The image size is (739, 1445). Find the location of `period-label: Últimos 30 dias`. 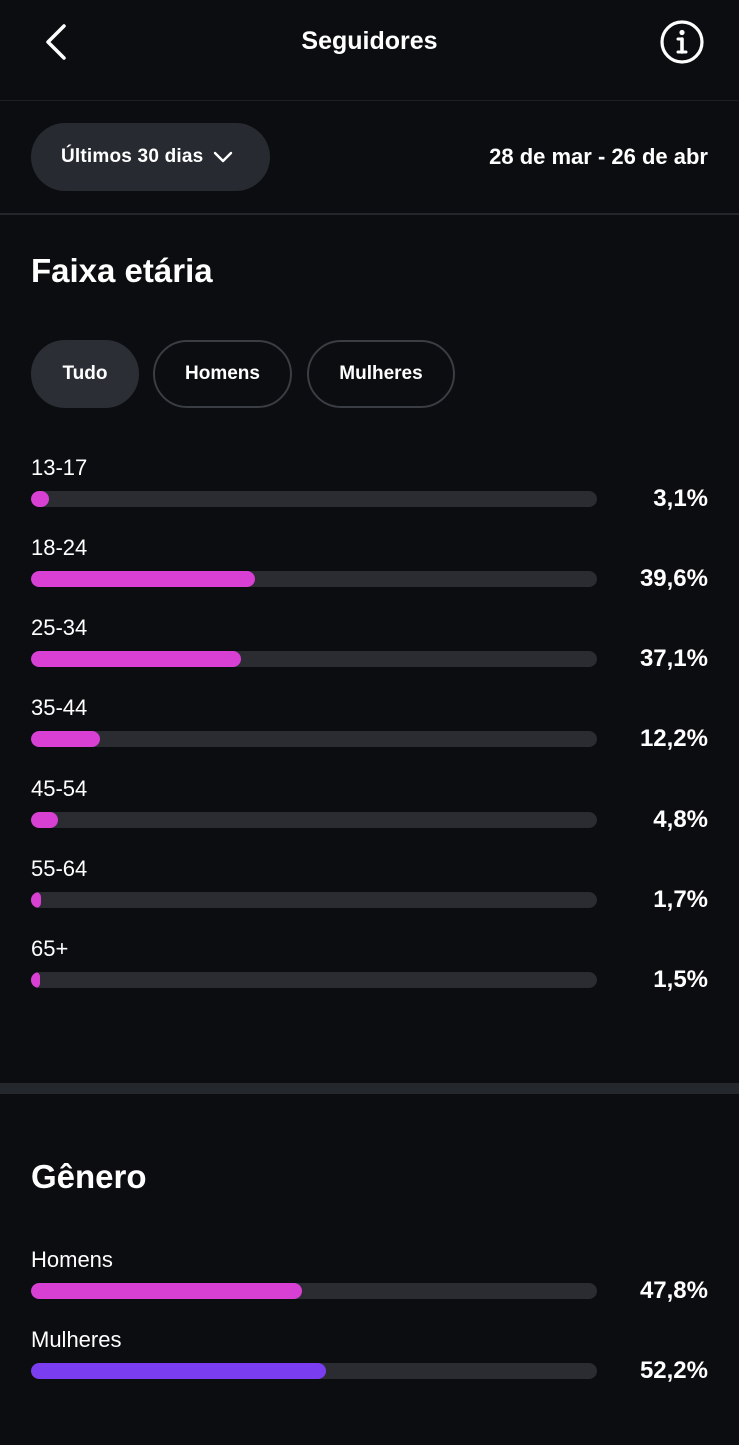

period-label: Últimos 30 dias is located at coordinates (132, 156).